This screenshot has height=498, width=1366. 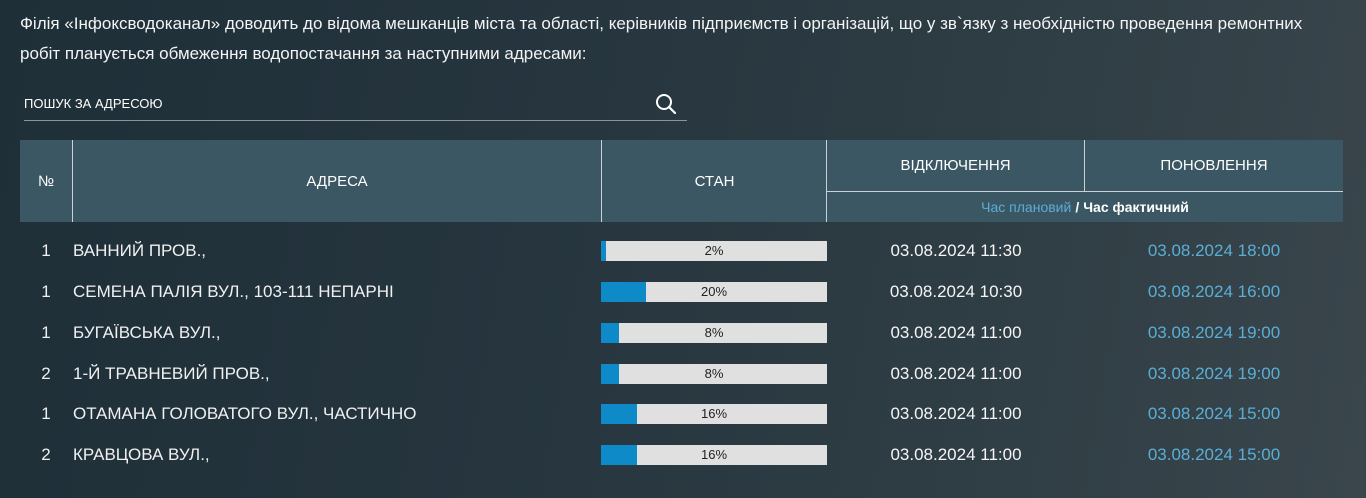 I want to click on progress-label: 2%, so click(x=714, y=250).